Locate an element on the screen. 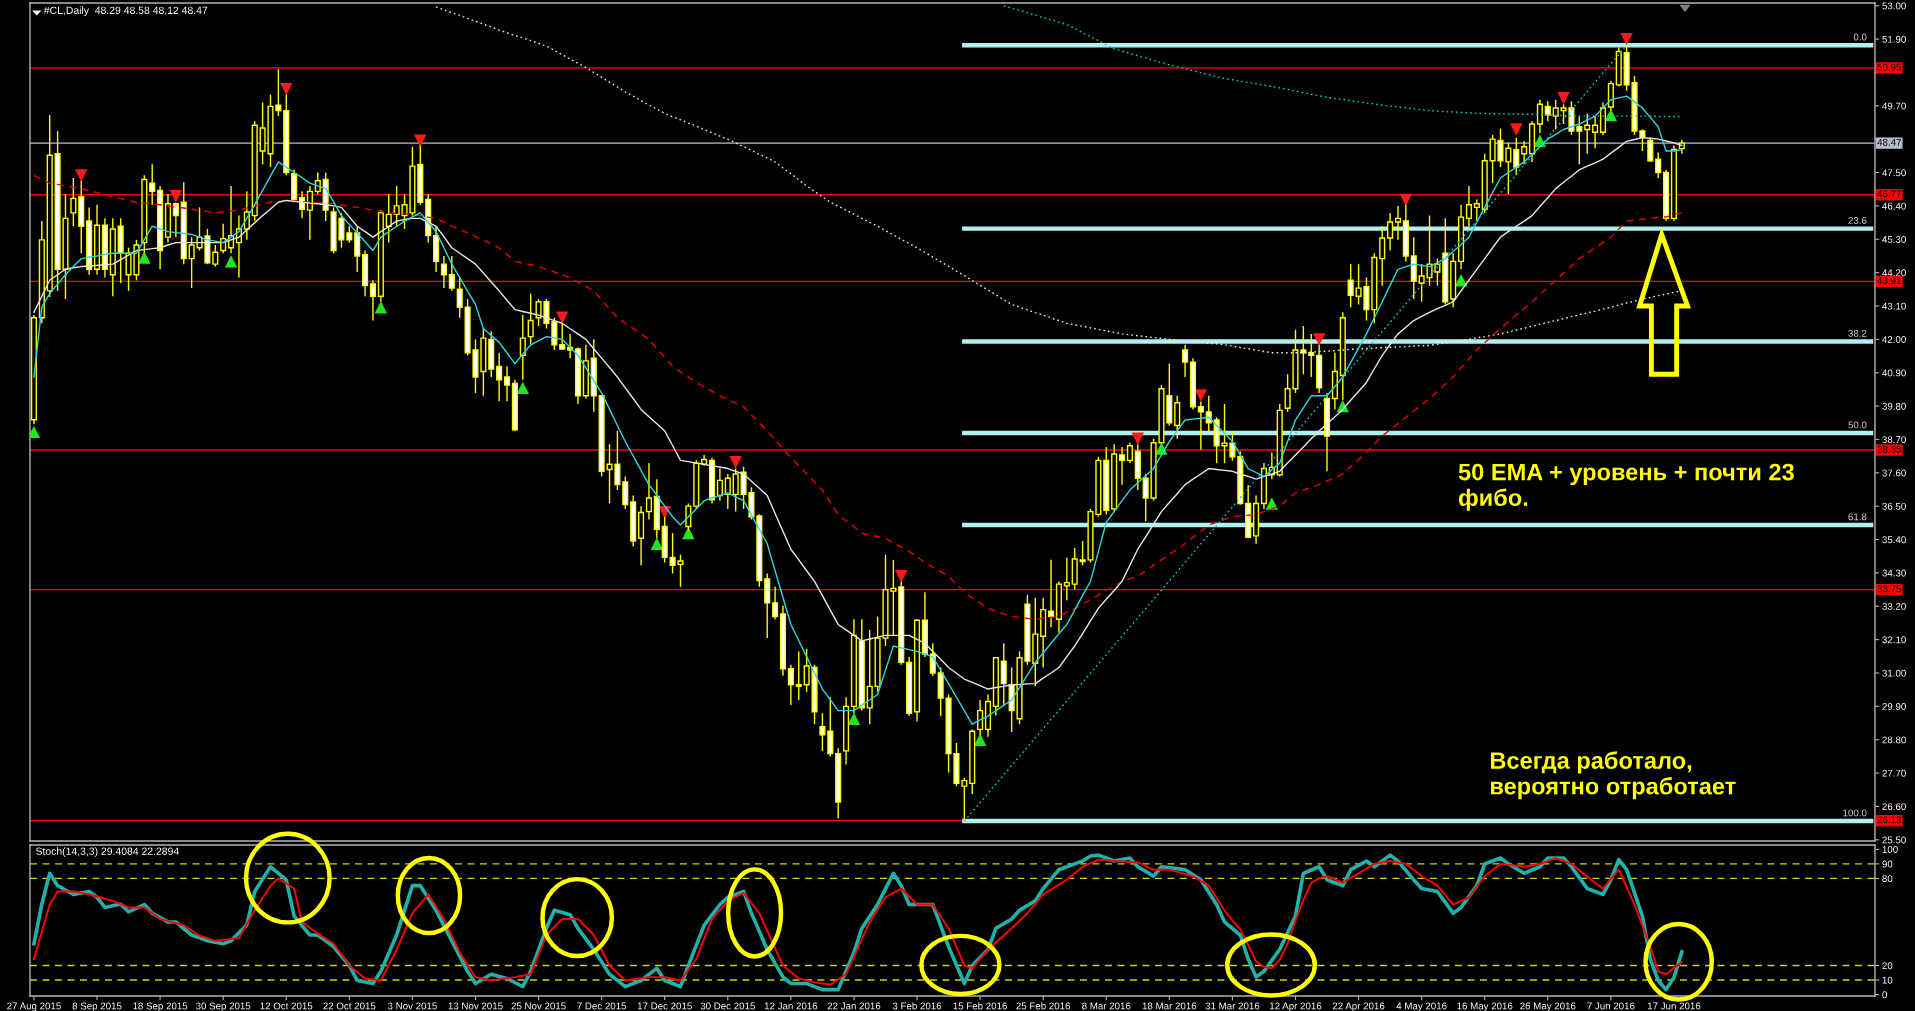  x-tick-label: 31 Mar 2016 is located at coordinates (1232, 1006).